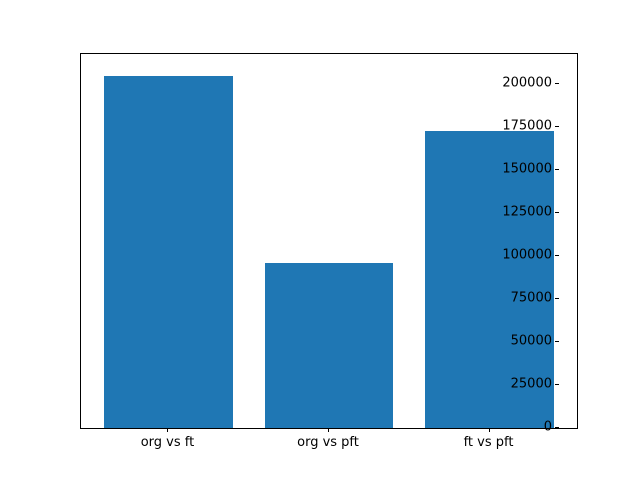 The width and height of the screenshot is (640, 480). I want to click on y-tick-label: 150000, so click(527, 169).